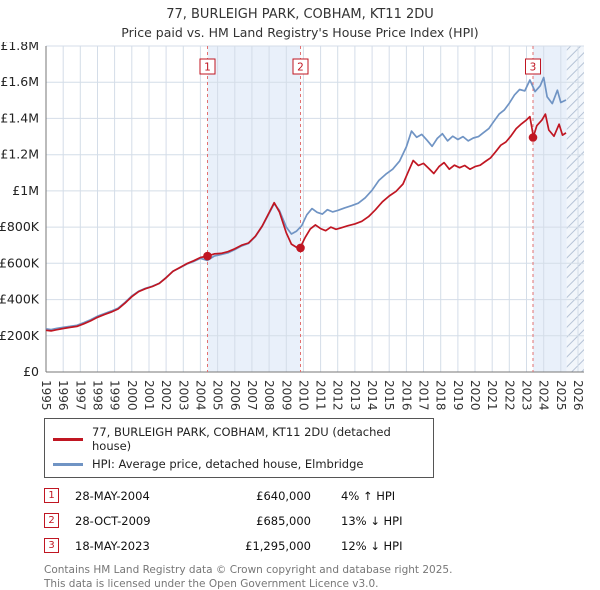 This screenshot has height=590, width=600. What do you see at coordinates (321, 395) in the screenshot?
I see `svg-text: 2011` at bounding box center [321, 395].